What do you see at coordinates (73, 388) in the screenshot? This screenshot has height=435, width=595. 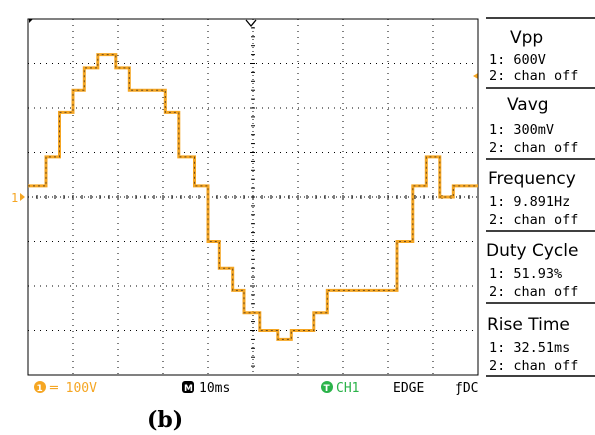 I see `ch1-scale-value: ═ 100V` at bounding box center [73, 388].